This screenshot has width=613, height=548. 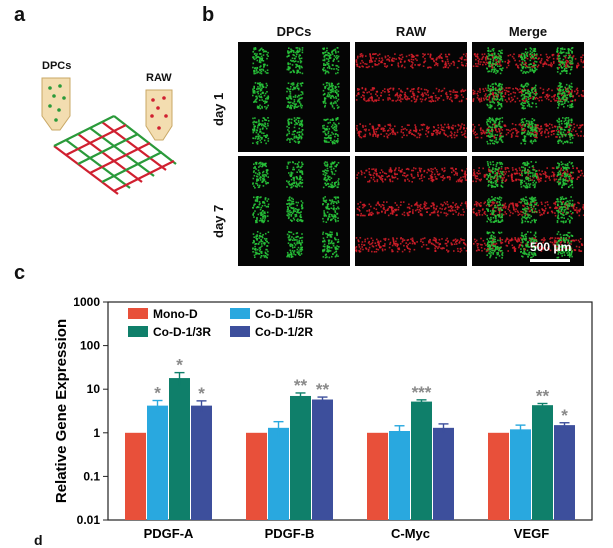 What do you see at coordinates (19, 15) in the screenshot?
I see `panel-label-a: a` at bounding box center [19, 15].